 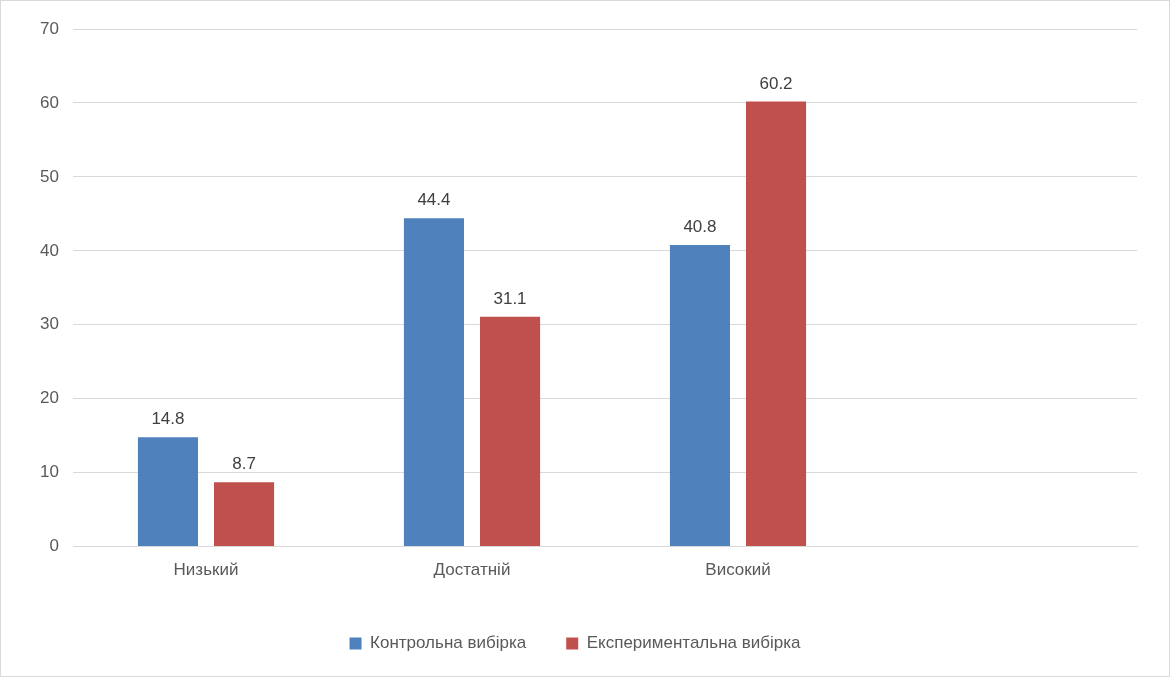 What do you see at coordinates (49, 324) in the screenshot?
I see `y-tick-label: 30` at bounding box center [49, 324].